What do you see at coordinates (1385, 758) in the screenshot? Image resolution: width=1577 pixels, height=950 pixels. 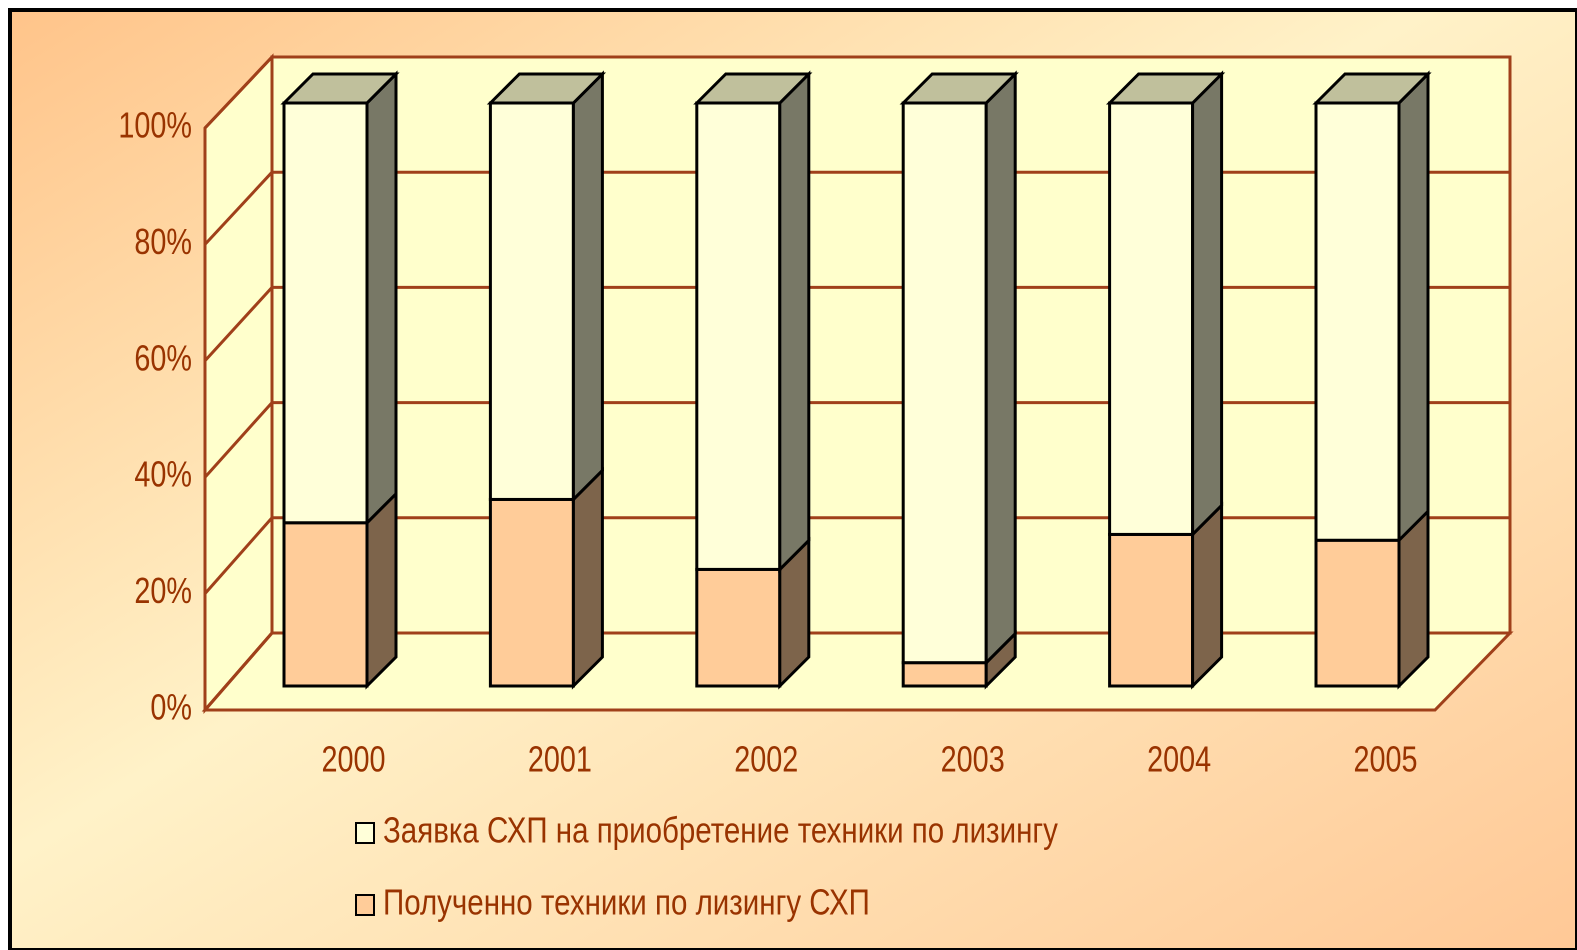 I see `x-tick-label: 2005` at bounding box center [1385, 758].